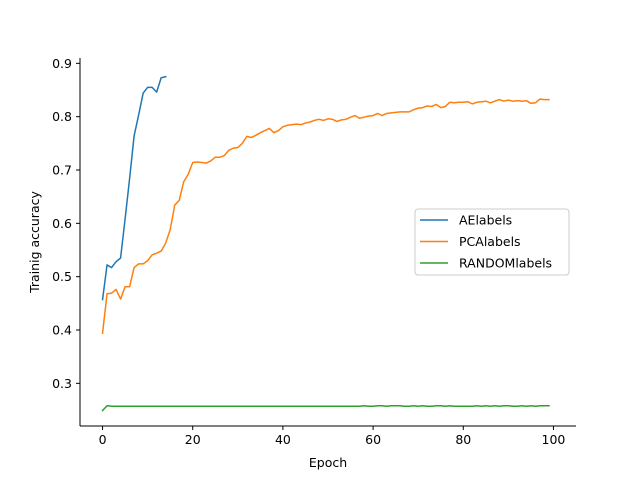  I want to click on x-ticks: 0 20 40 60 80 100, so click(332, 436).